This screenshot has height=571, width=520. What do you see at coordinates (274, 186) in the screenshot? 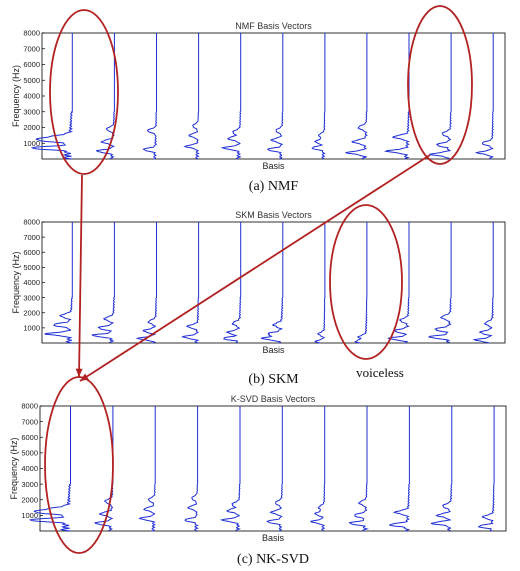
I see `panel-caption: (a) NMF` at bounding box center [274, 186].